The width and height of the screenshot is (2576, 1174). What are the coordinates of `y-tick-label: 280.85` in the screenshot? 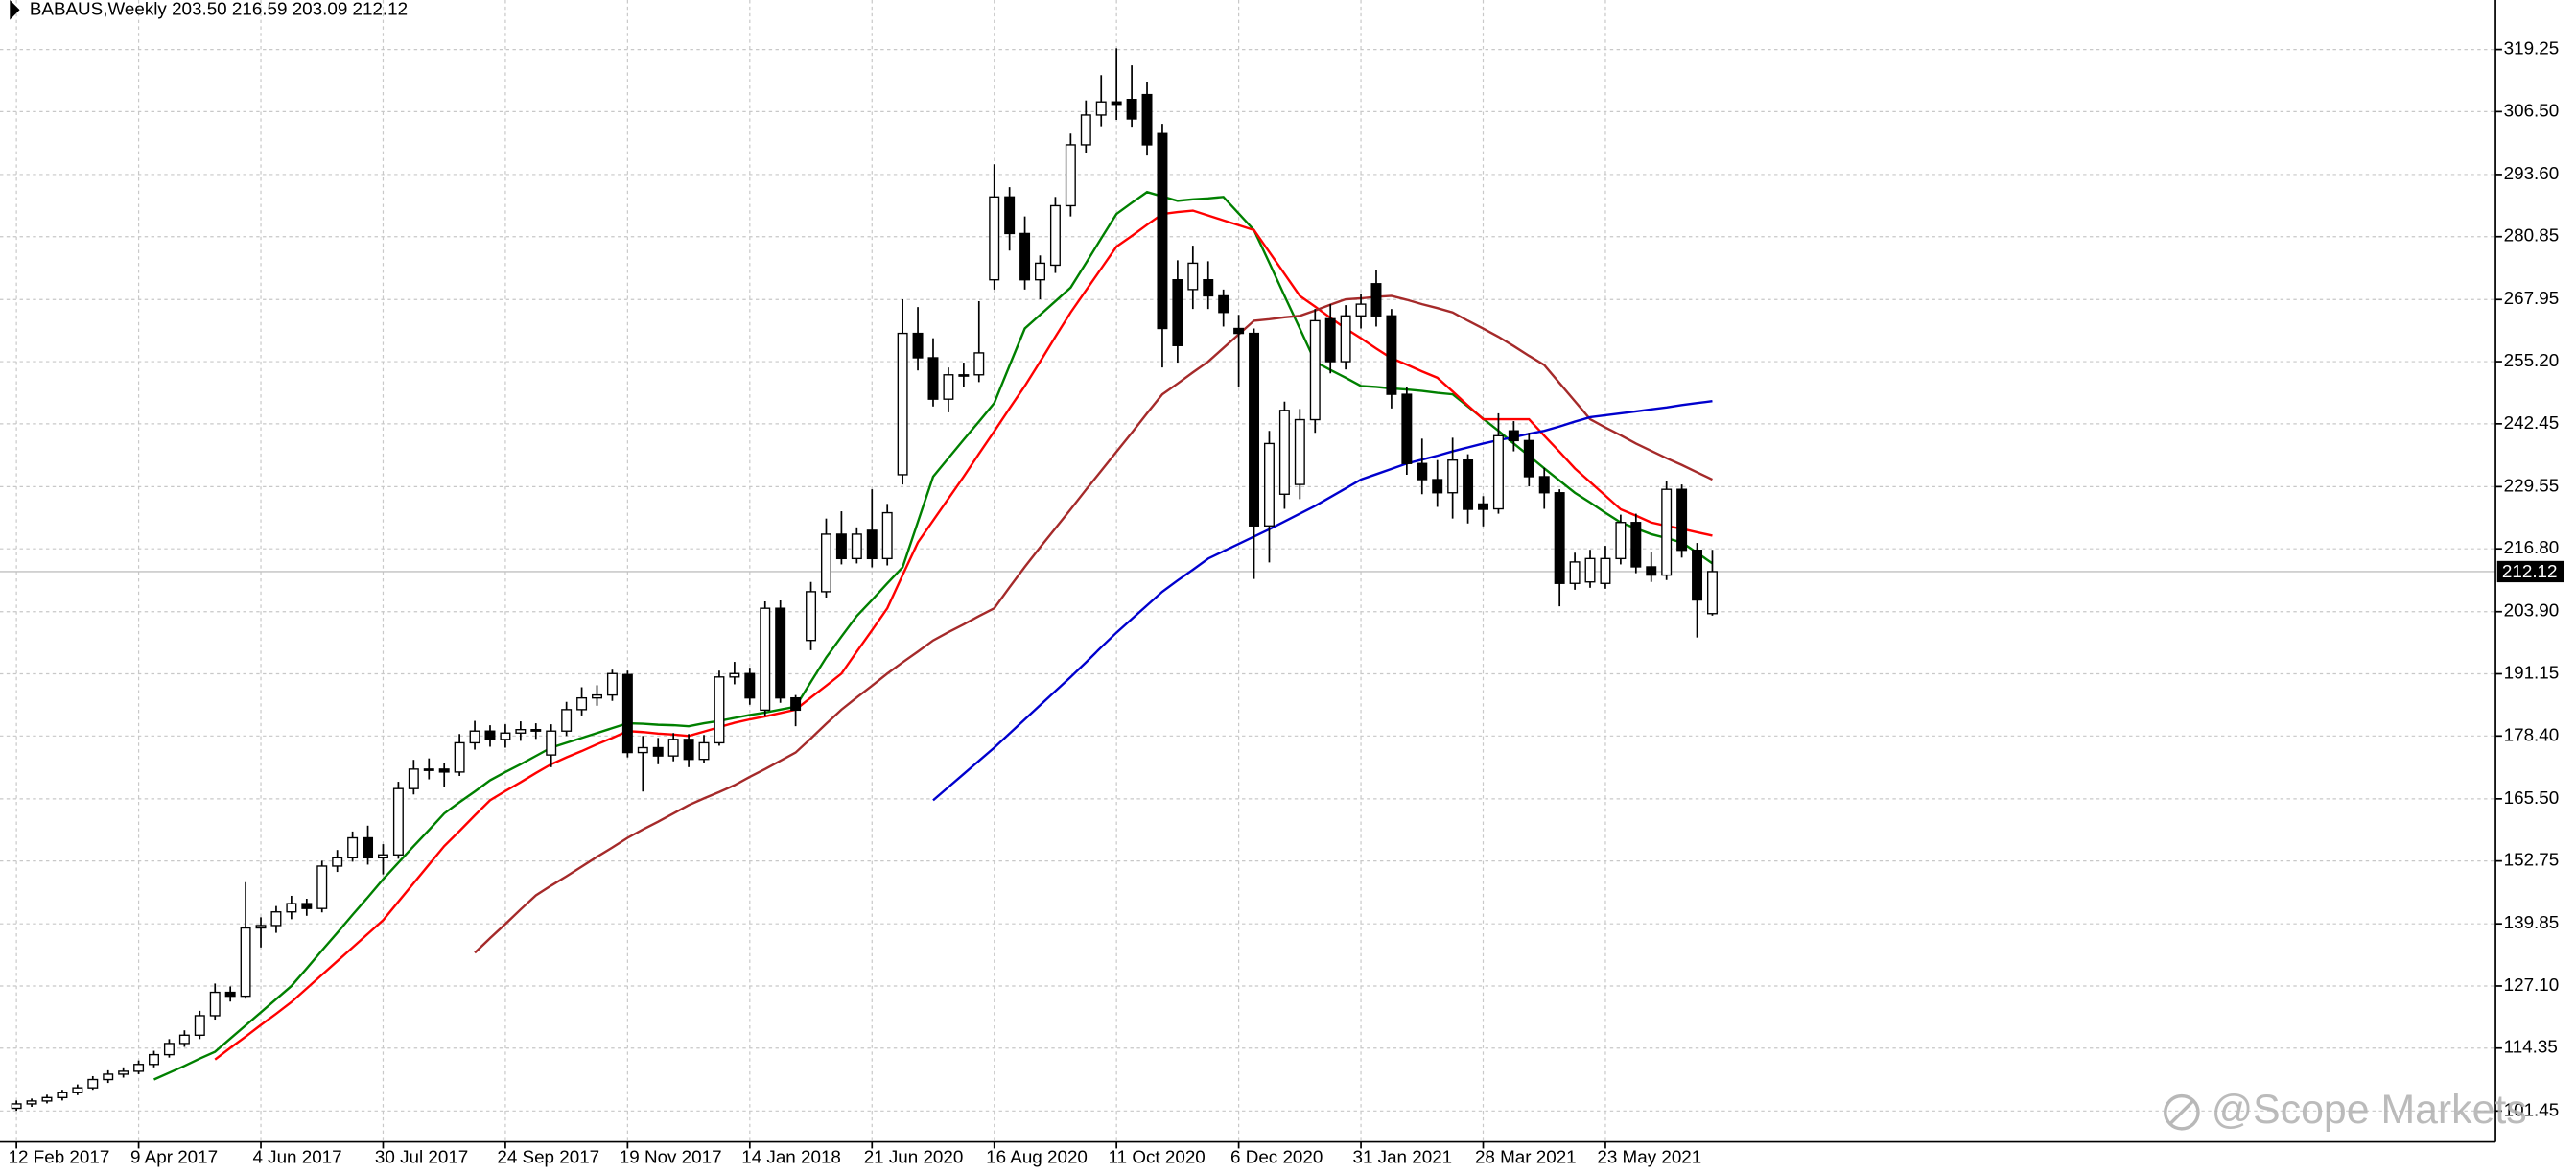 It's located at (2532, 235).